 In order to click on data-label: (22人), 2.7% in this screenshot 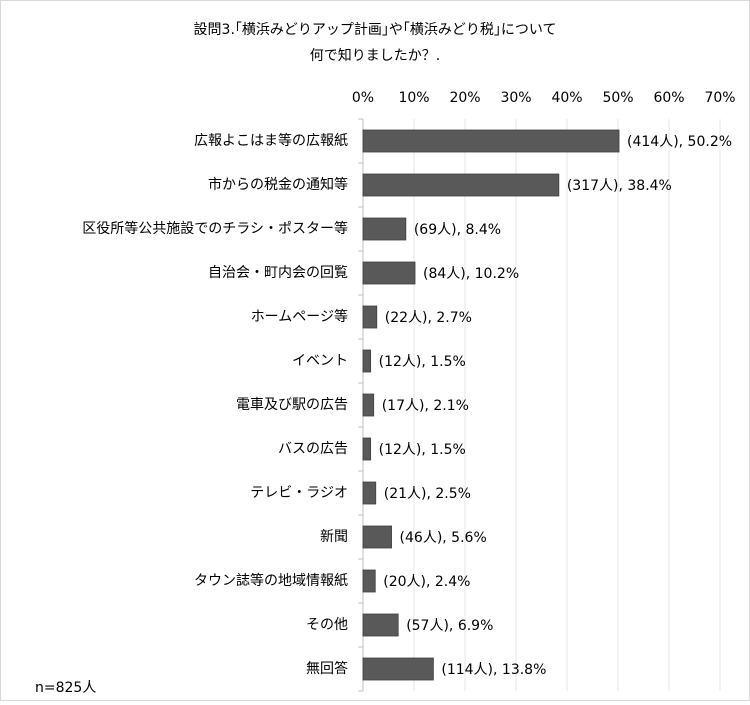, I will do `click(428, 318)`.